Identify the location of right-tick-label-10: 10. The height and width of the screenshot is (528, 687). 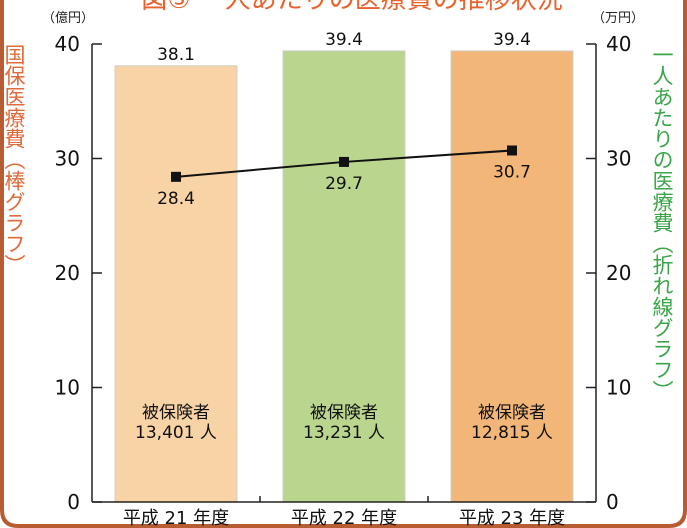
(618, 388).